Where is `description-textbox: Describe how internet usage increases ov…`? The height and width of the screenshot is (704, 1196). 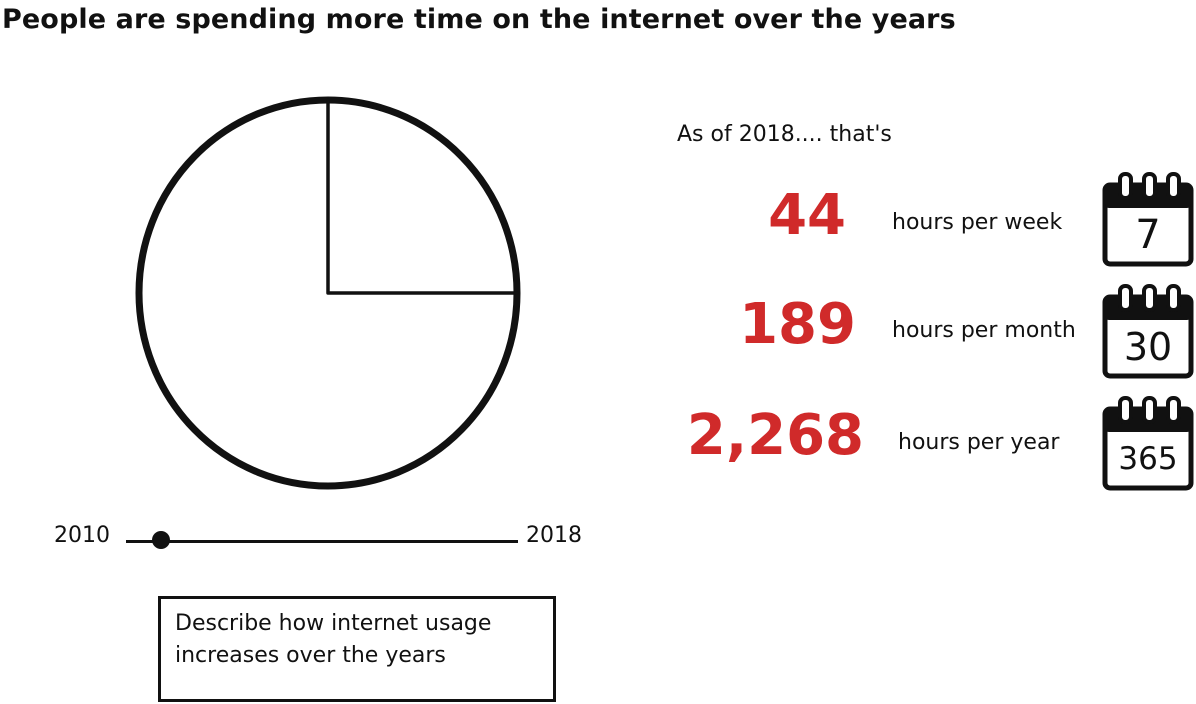
description-textbox: Describe how internet usage increases ov… is located at coordinates (357, 649).